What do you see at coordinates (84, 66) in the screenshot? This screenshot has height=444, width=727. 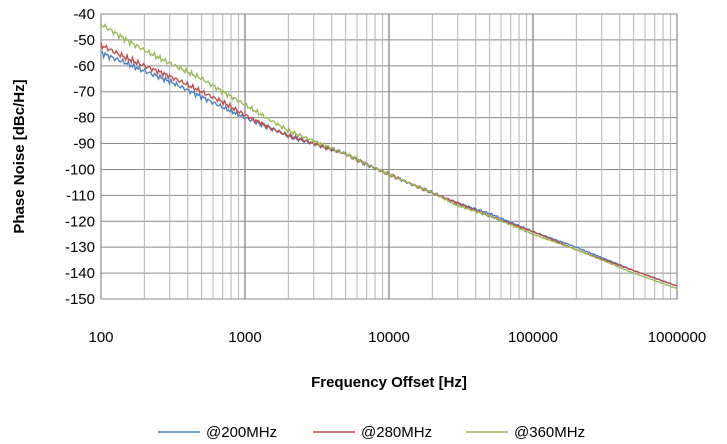 I see `y-tick-label: -60` at bounding box center [84, 66].